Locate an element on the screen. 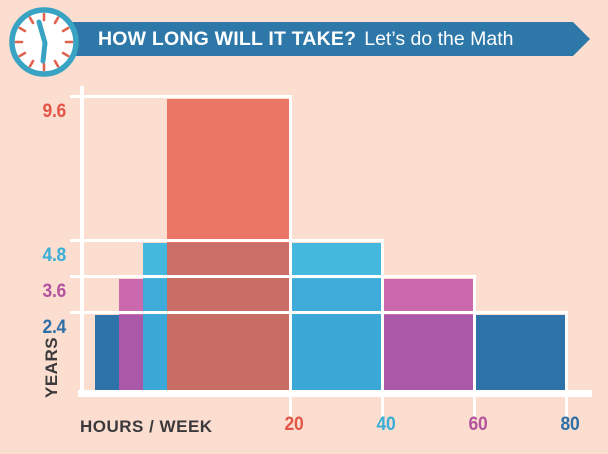 Image resolution: width=608 pixels, height=454 pixels. x-tick-label-80: 80 is located at coordinates (570, 424).